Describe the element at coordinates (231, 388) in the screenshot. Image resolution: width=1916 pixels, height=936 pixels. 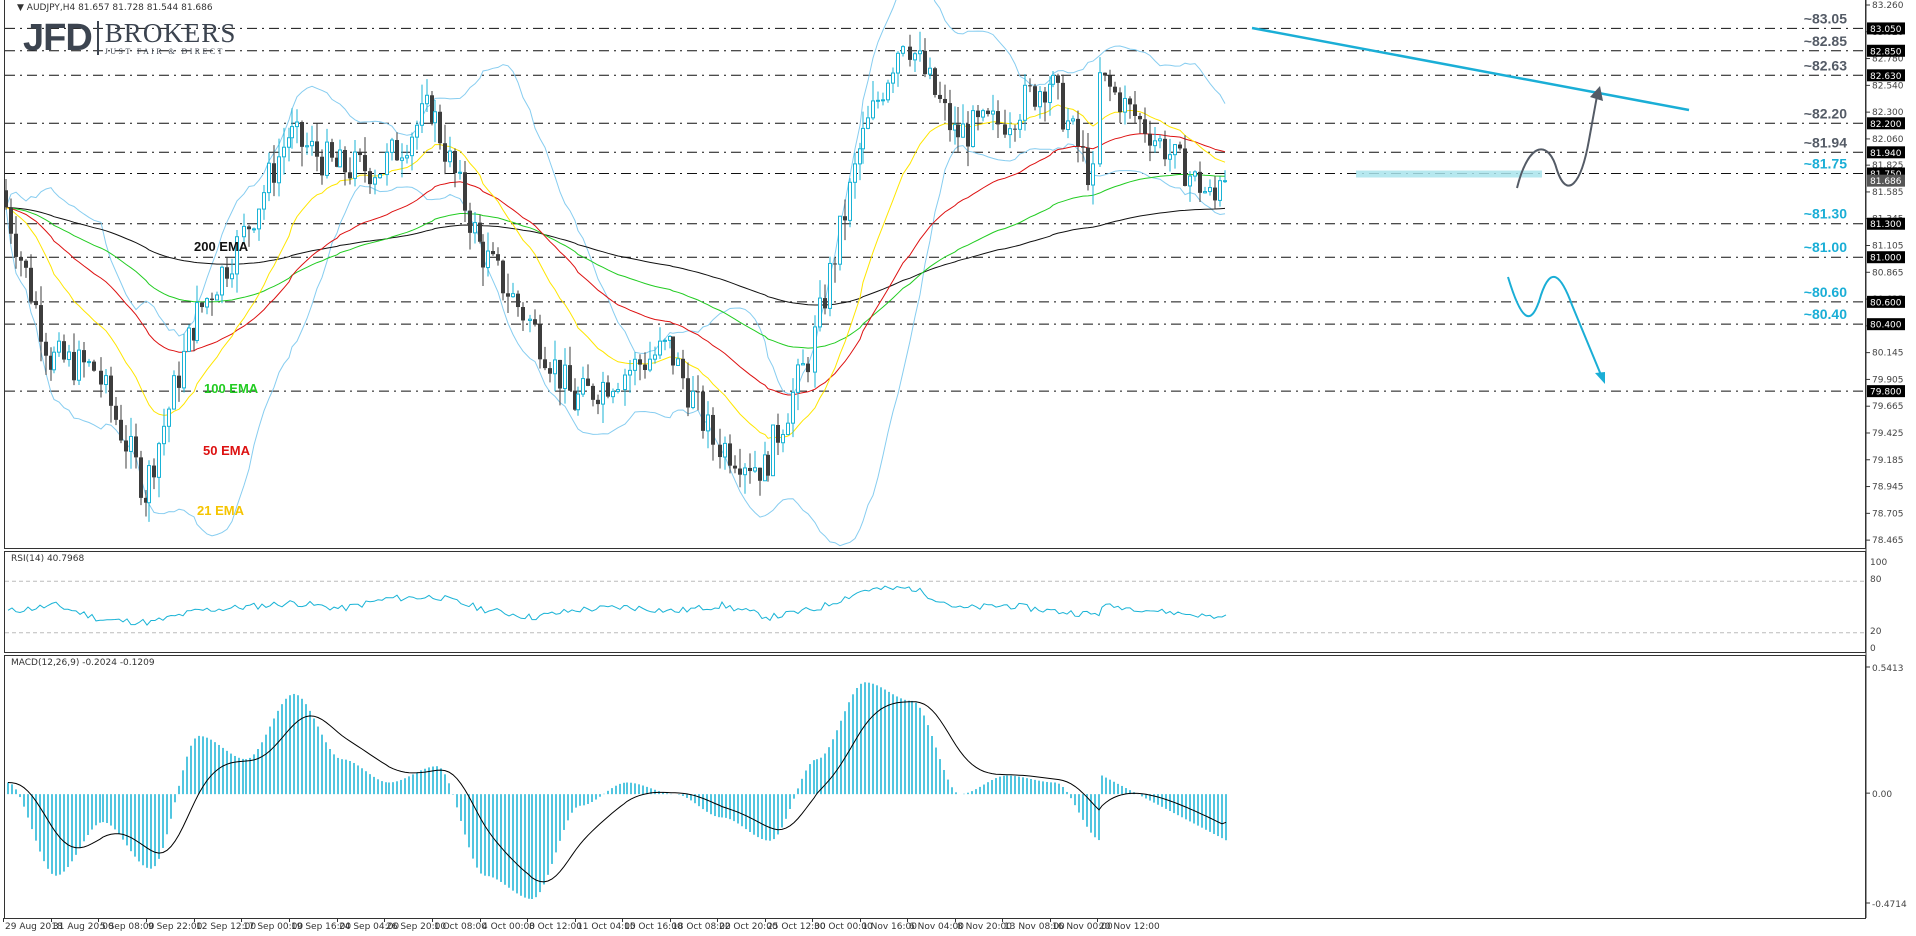
I see `ema-100-label: 100 EMA` at that location.